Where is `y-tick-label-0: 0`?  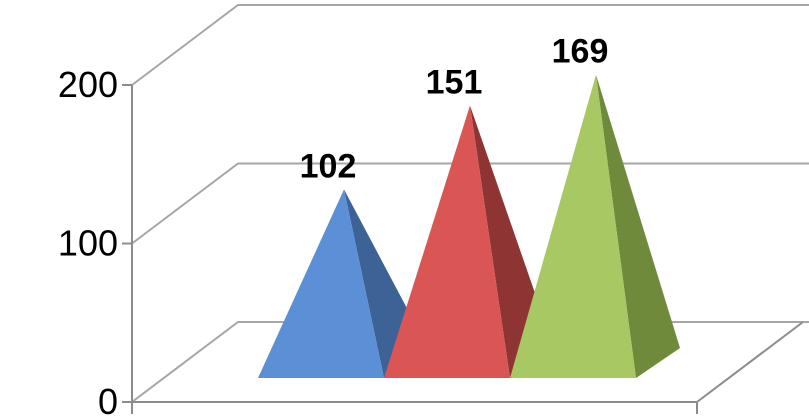 y-tick-label-0: 0 is located at coordinates (108, 400).